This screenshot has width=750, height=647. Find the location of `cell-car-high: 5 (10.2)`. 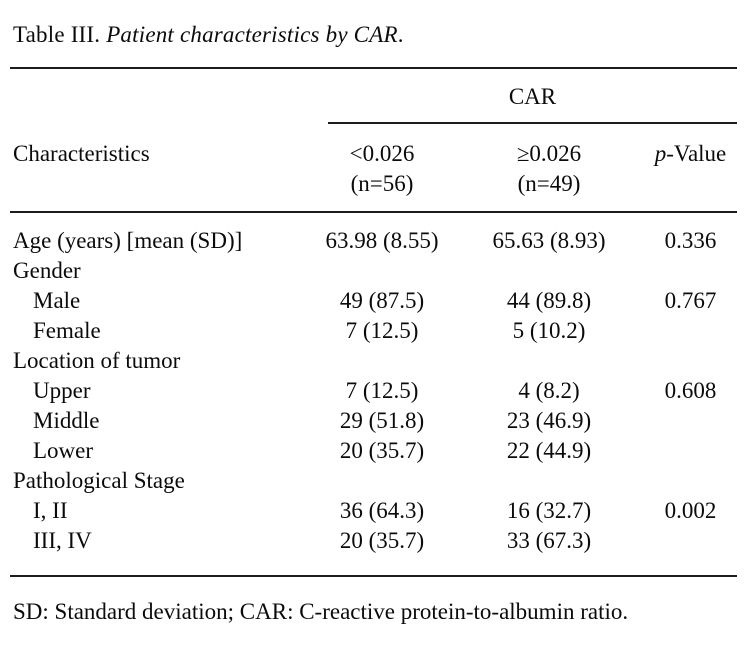

cell-car-high: 5 (10.2) is located at coordinates (549, 330).